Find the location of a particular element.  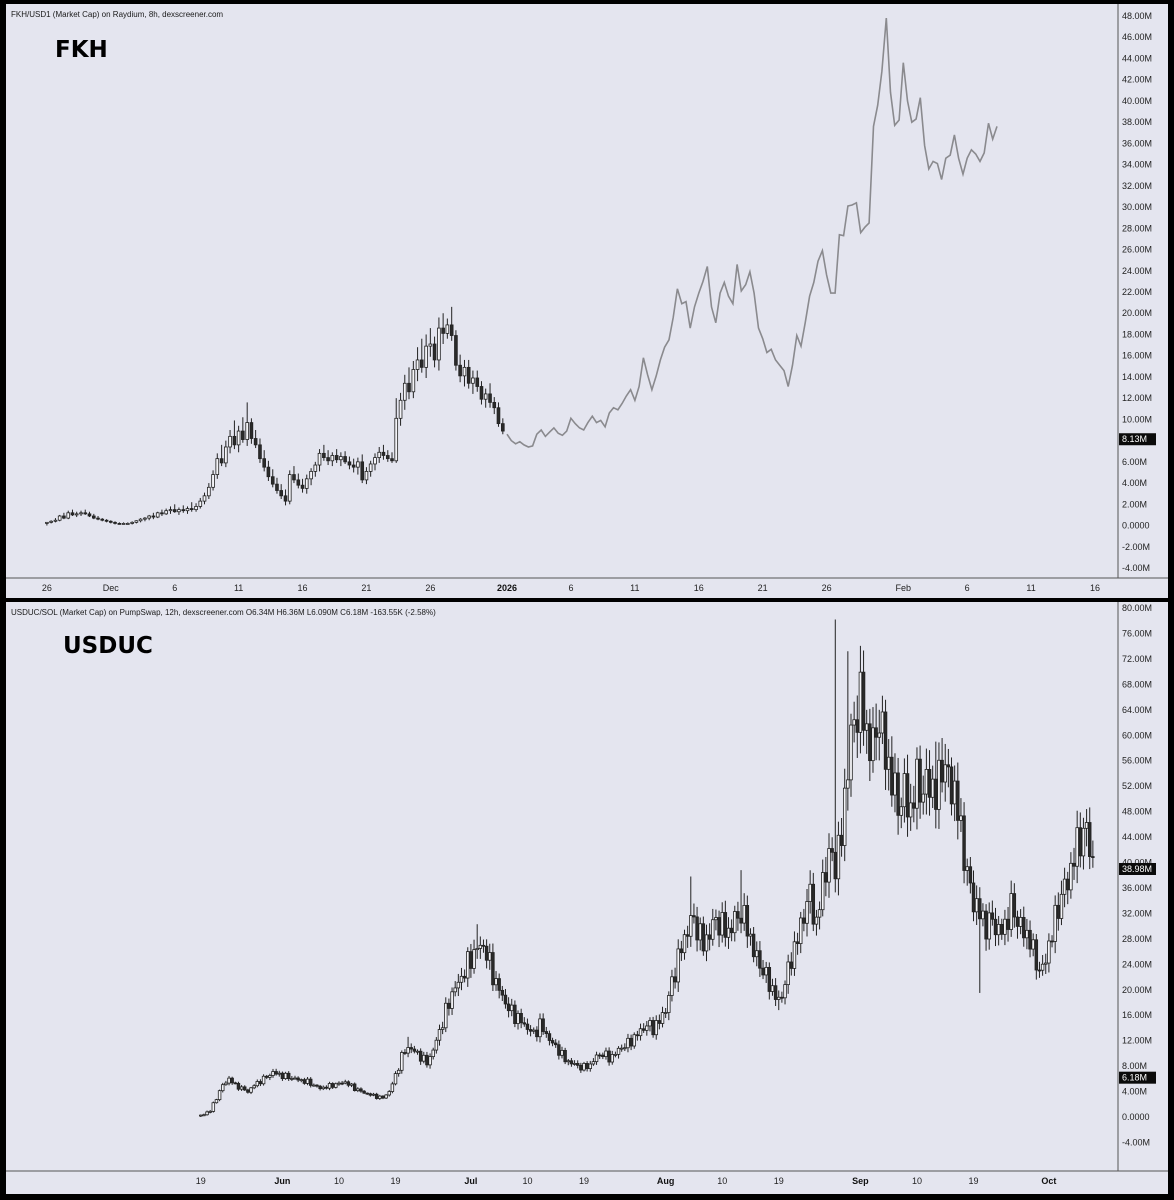

y-tick-label: 52.00M is located at coordinates (1137, 786).